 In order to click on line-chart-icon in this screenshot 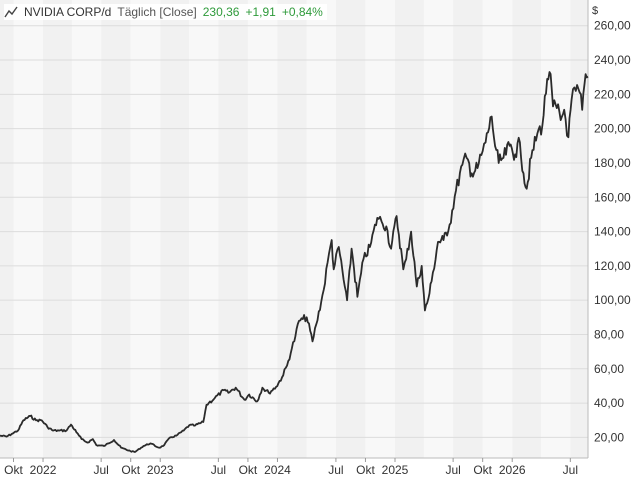, I will do `click(11, 12)`.